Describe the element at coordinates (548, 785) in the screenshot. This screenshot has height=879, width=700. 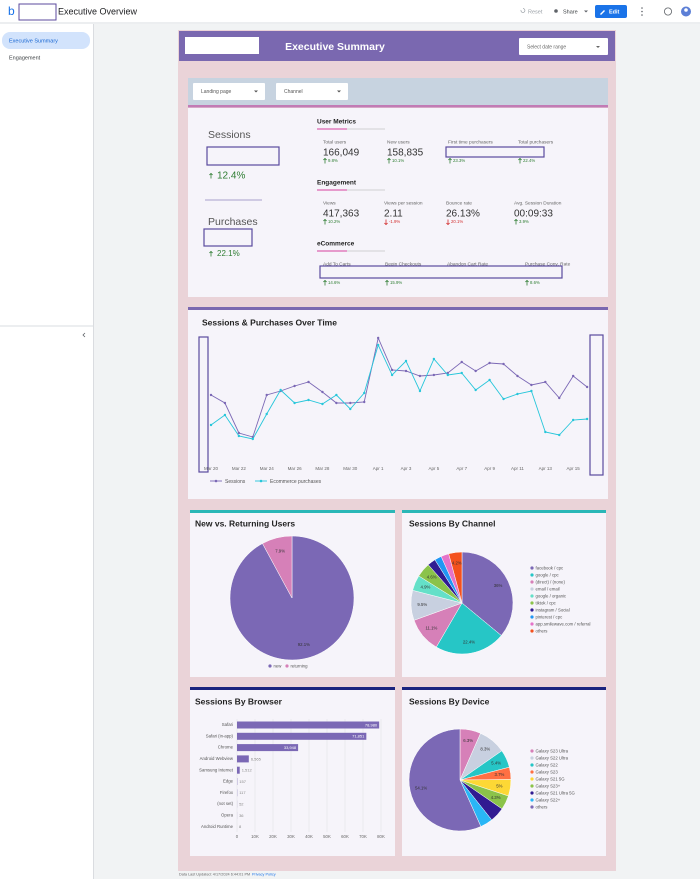
I see `legend-label: Galaxy S23+` at that location.